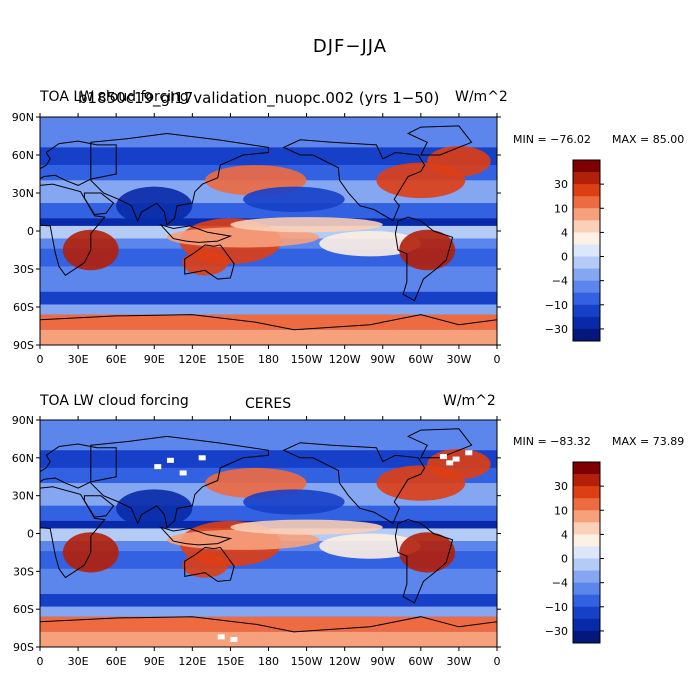  Describe the element at coordinates (382, 359) in the screenshot. I see `lon-tick-label: 90W` at that location.